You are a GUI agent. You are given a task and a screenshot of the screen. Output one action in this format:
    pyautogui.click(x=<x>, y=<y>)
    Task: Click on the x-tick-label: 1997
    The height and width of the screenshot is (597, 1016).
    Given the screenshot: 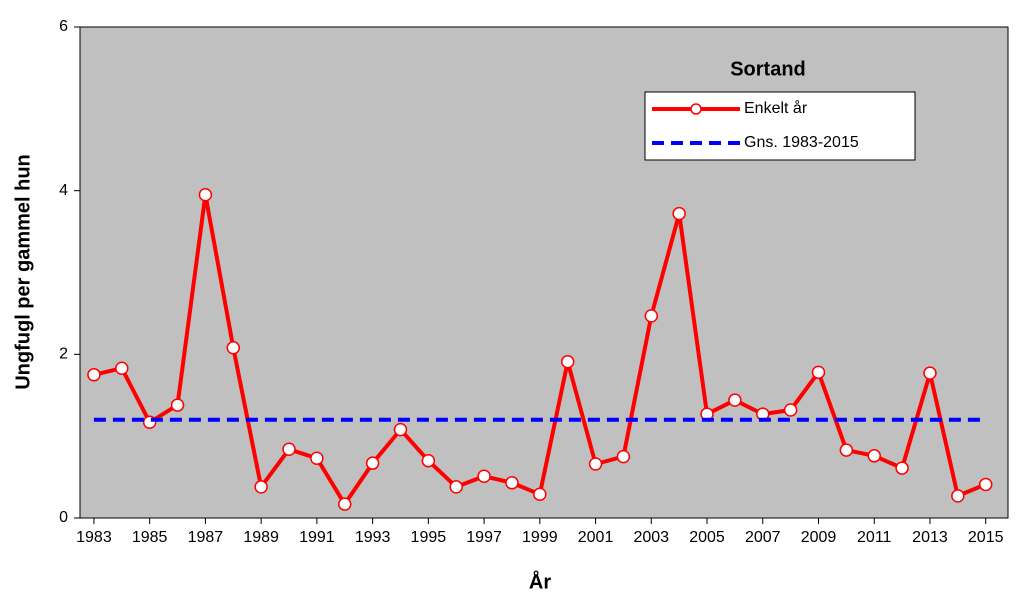 What is the action you would take?
    pyautogui.click(x=484, y=537)
    